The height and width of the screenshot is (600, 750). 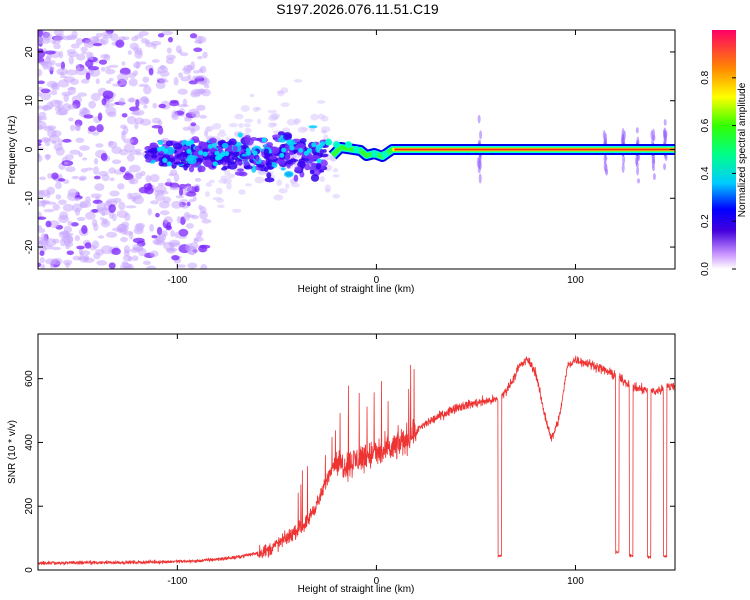 I want to click on y-tick-label: 20, so click(x=29, y=52).